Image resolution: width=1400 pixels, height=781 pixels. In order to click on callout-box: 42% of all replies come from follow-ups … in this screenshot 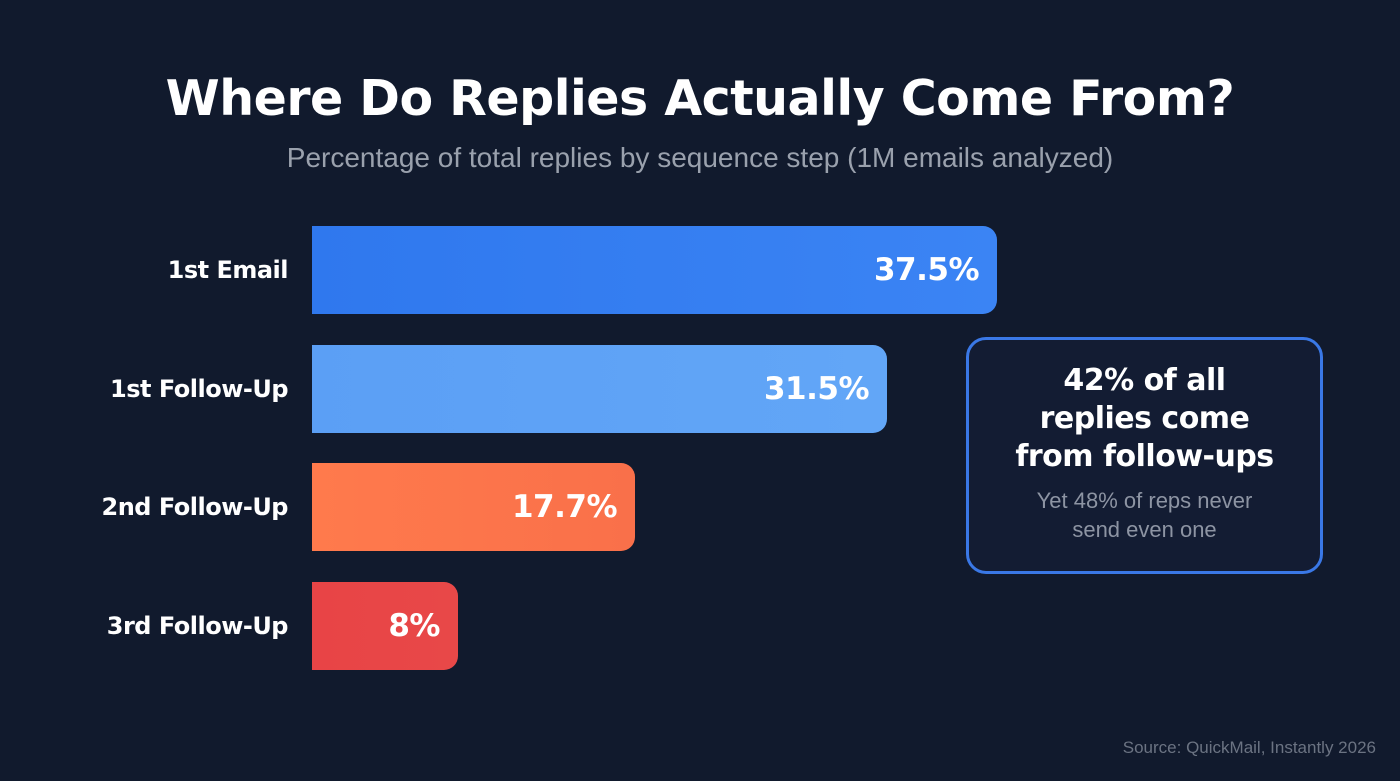, I will do `click(1144, 455)`.